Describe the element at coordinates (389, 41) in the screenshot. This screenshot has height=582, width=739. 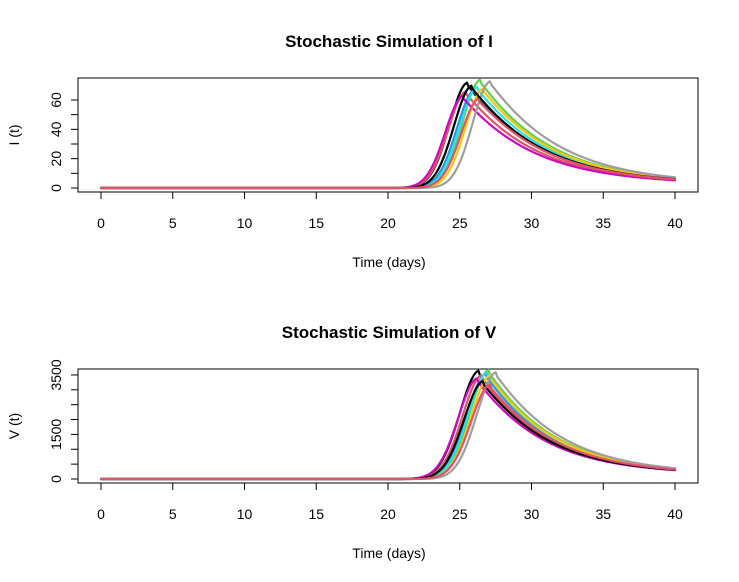
I see `chart-title: Stochastic Simulation of I` at that location.